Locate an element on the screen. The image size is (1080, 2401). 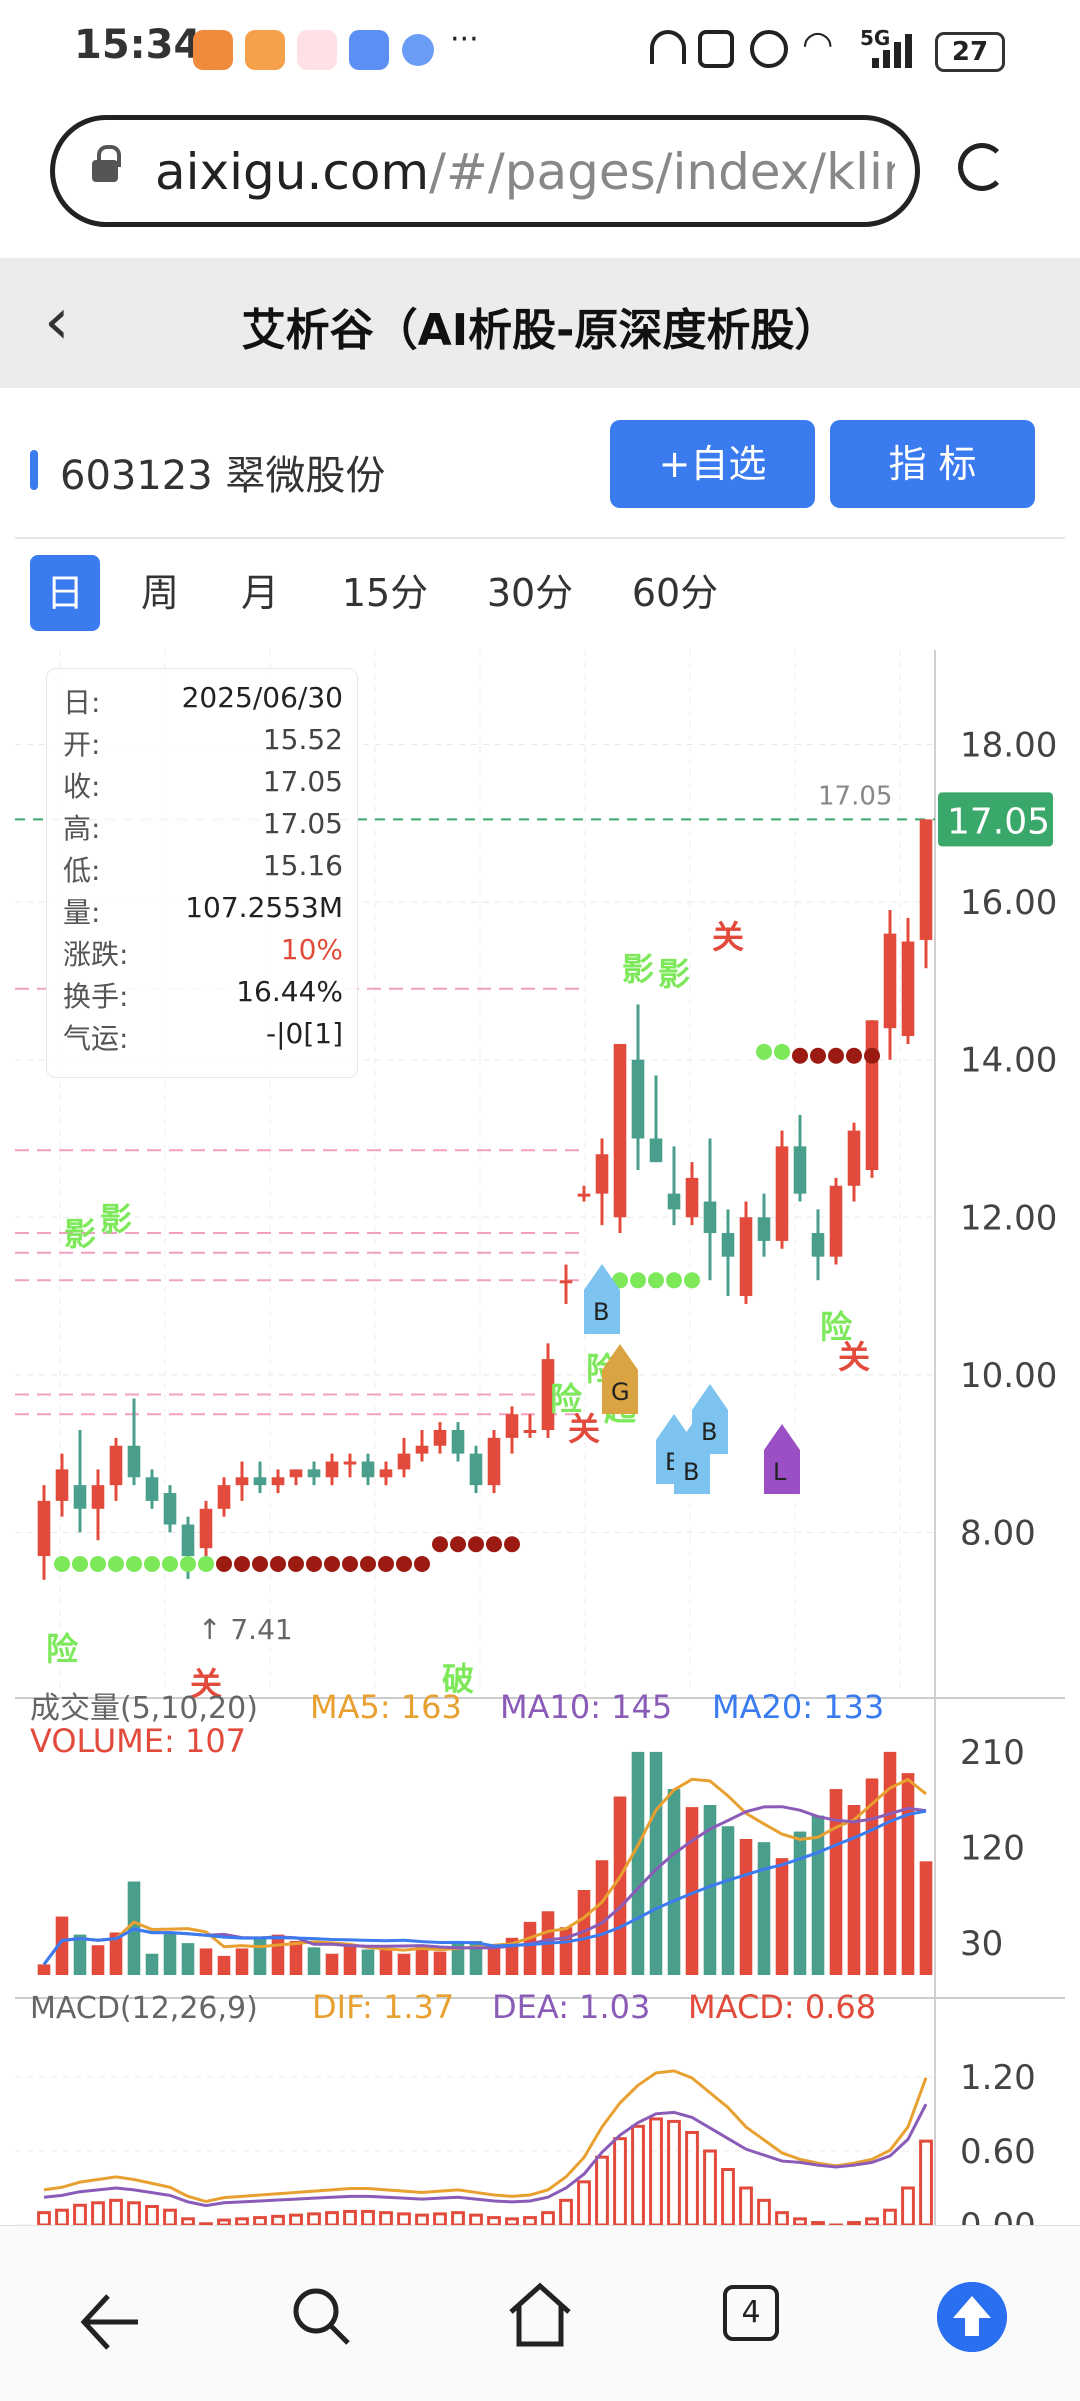
macd-value: MACD: 0.68 is located at coordinates (782, 2007).